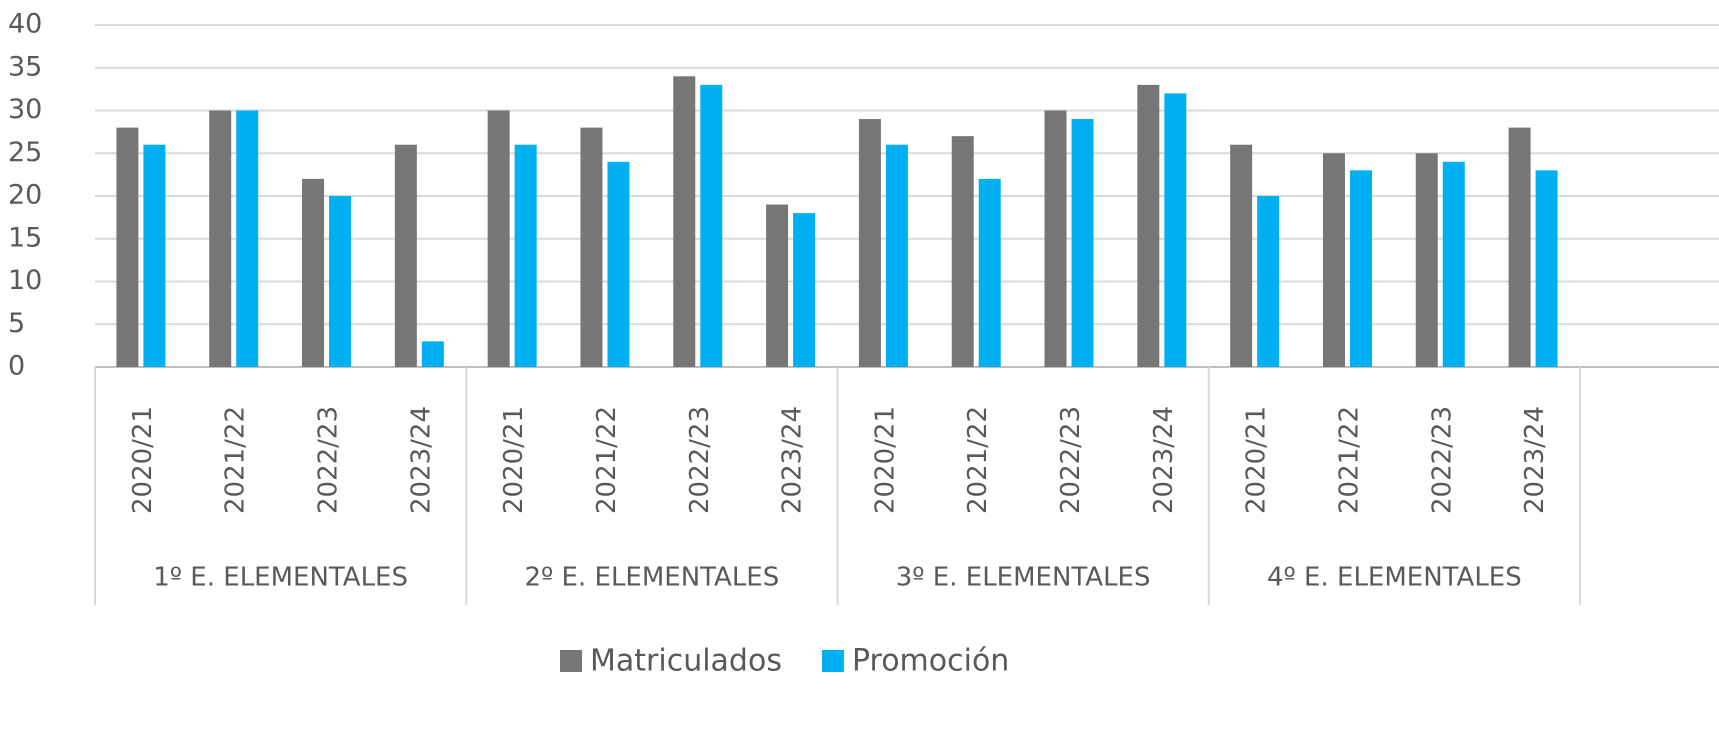 Image resolution: width=1719 pixels, height=744 pixels. I want to click on legend-label: Promoción, so click(930, 661).